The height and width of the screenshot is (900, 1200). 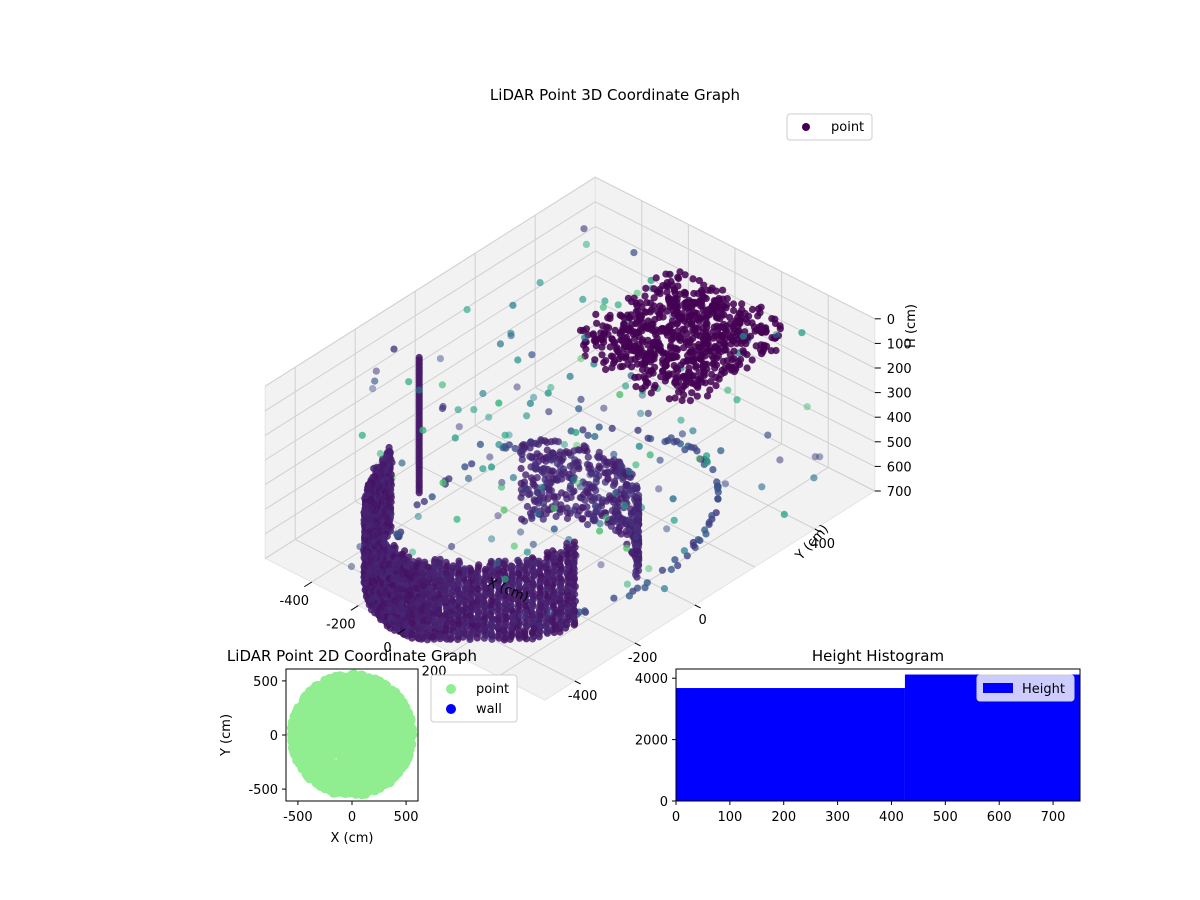 I want to click on h-tick-label: 600, so click(x=899, y=467).